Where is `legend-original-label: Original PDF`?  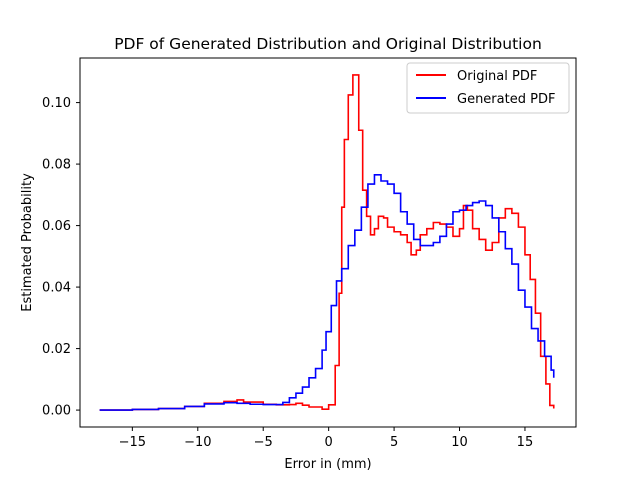 legend-original-label: Original PDF is located at coordinates (497, 76).